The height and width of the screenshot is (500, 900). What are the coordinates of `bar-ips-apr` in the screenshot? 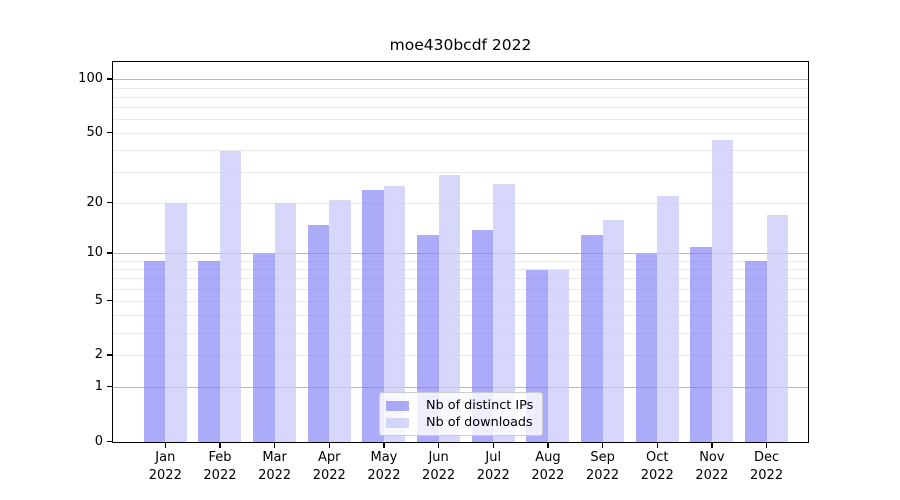 It's located at (318, 333).